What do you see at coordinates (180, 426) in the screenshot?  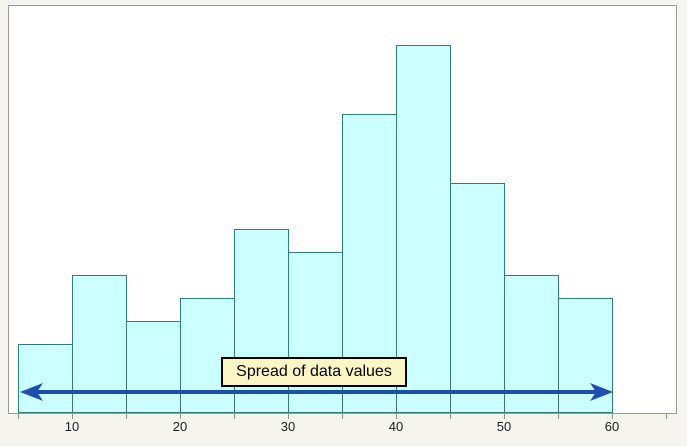 I see `x-axis-tick-label: 20` at bounding box center [180, 426].